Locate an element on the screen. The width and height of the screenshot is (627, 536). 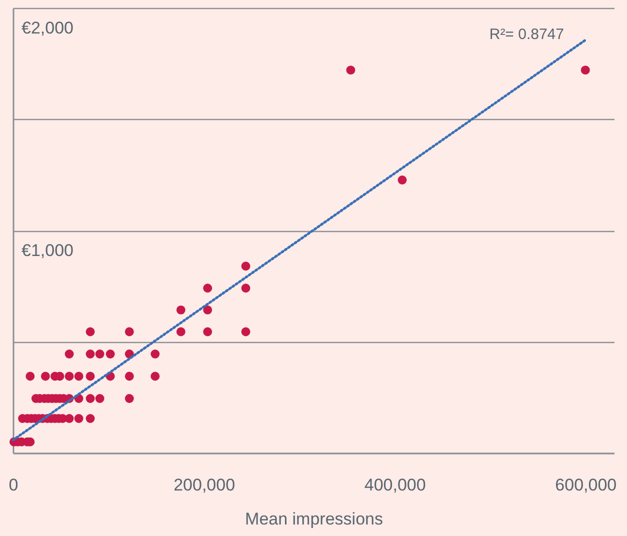
x-tick-label: 200,000 is located at coordinates (205, 485).